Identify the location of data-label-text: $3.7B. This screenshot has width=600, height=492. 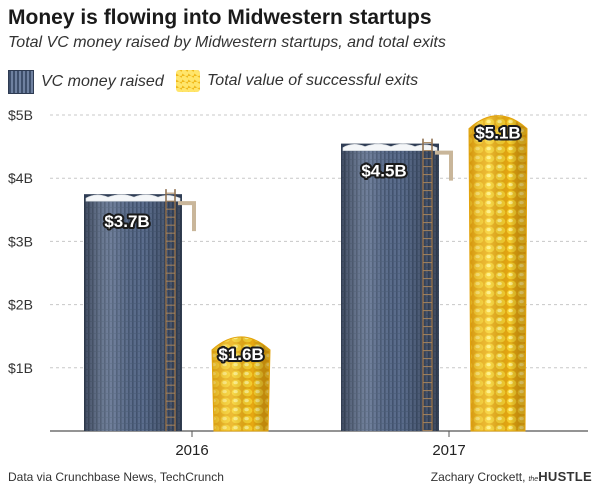
(126, 221).